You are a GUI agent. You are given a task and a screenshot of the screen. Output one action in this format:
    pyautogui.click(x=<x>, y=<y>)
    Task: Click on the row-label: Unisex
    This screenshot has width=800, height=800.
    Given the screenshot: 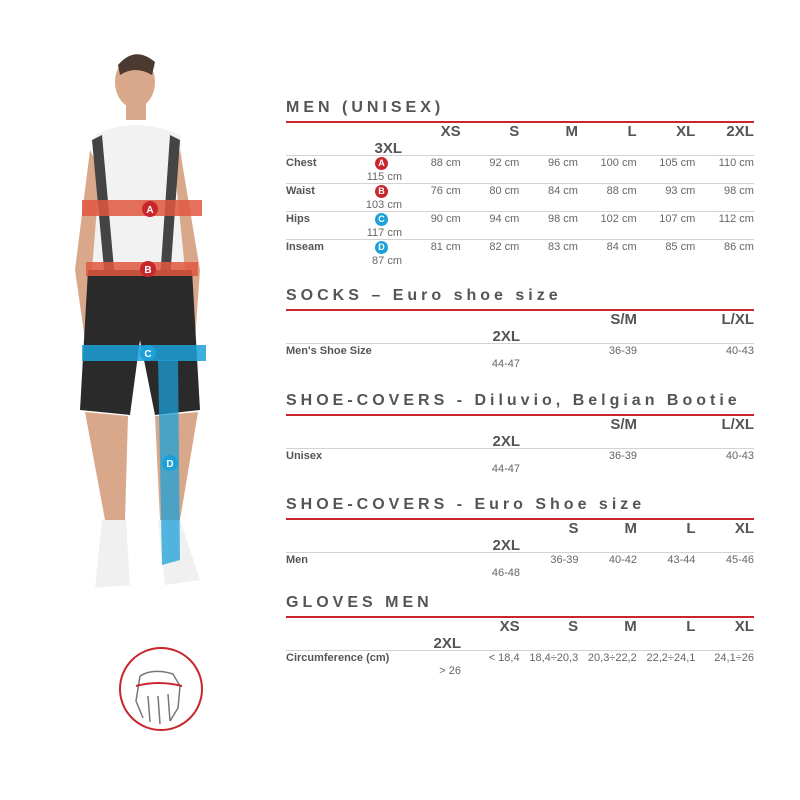 What is the action you would take?
    pyautogui.click(x=403, y=456)
    